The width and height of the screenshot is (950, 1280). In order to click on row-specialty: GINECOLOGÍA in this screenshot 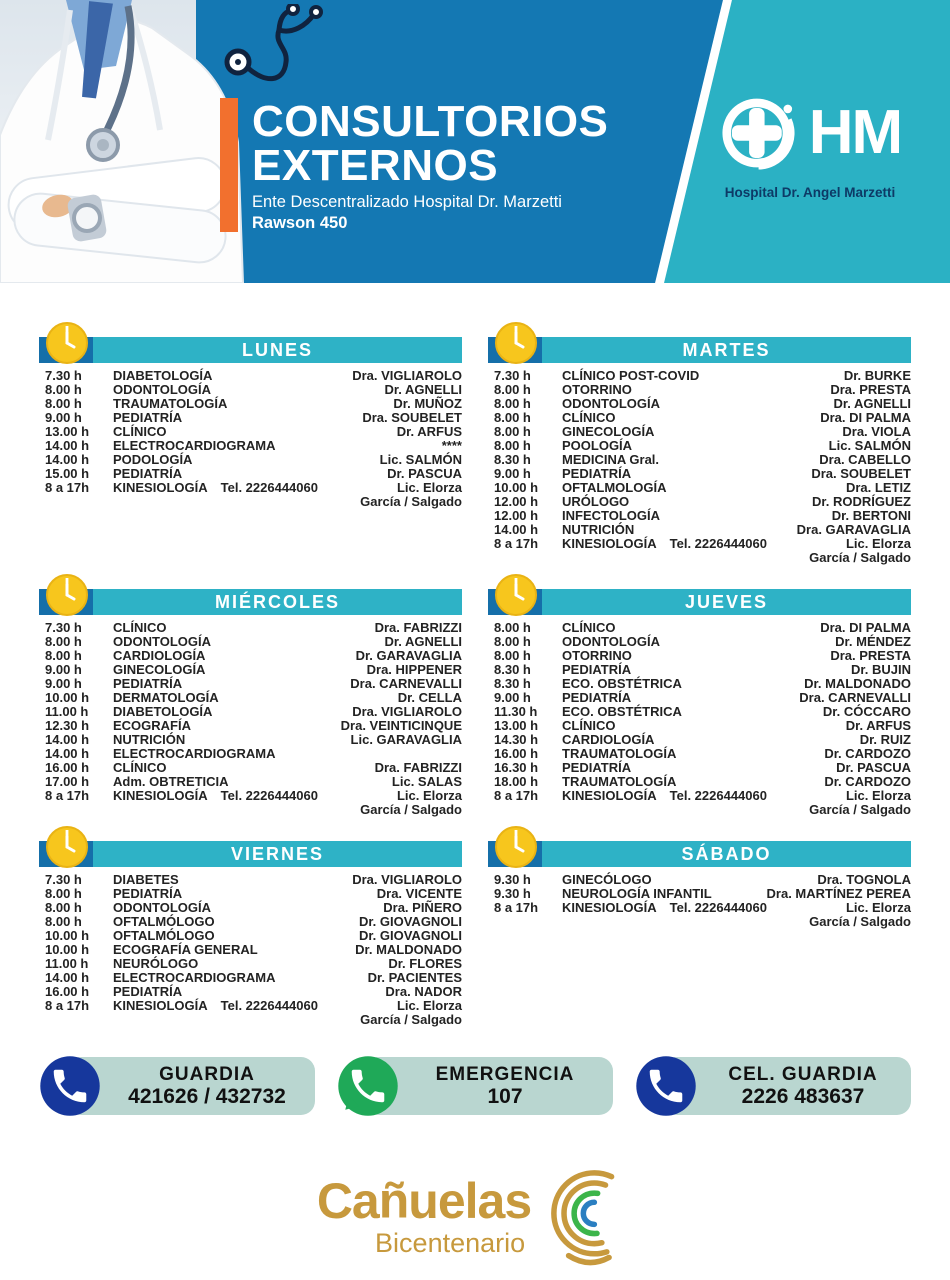, I will do `click(159, 669)`.